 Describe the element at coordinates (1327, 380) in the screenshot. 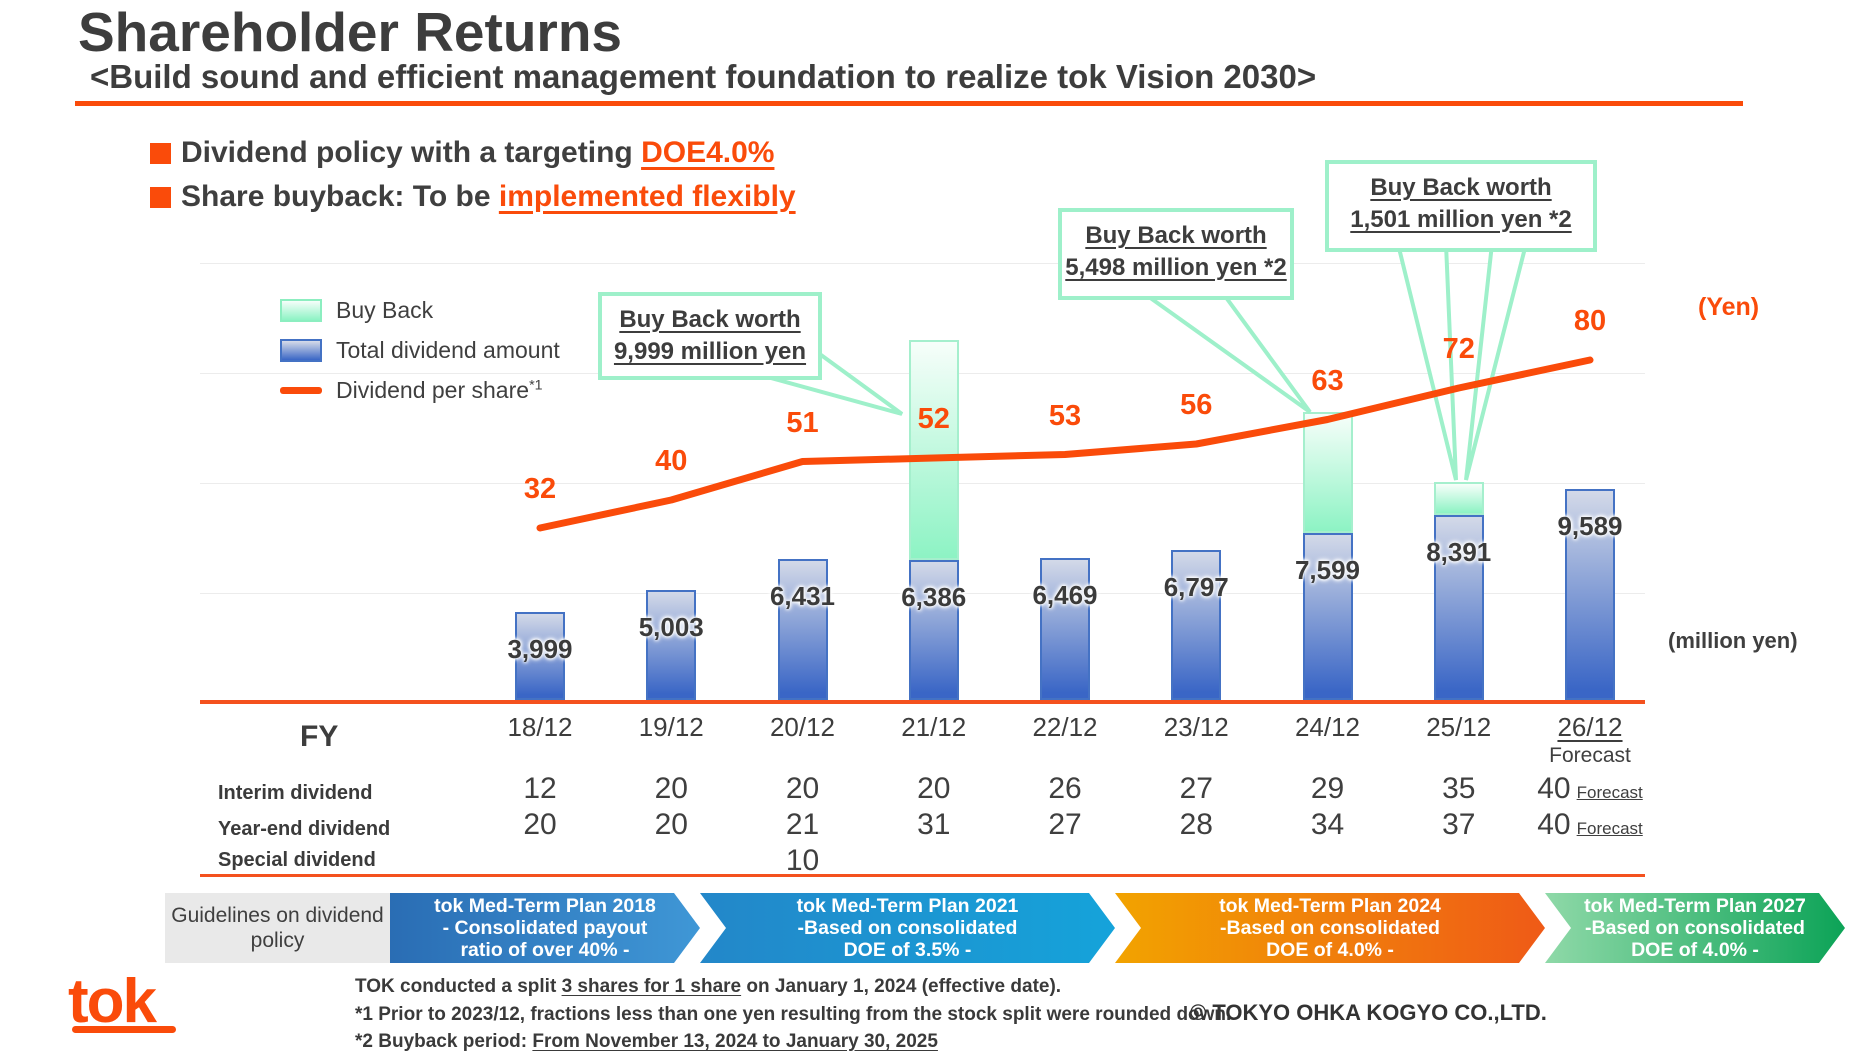

I see `line-value-label: 63` at that location.